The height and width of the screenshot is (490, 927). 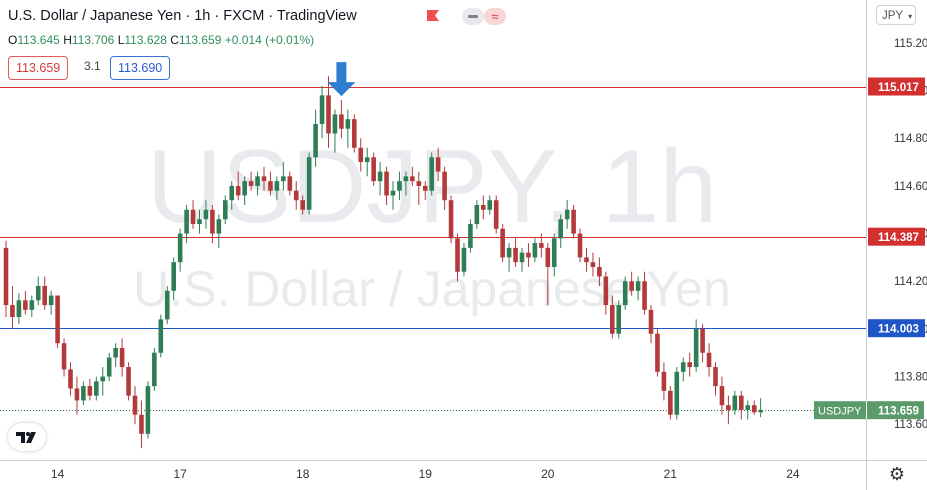 I want to click on tradingview-logo-icon, so click(x=27, y=437).